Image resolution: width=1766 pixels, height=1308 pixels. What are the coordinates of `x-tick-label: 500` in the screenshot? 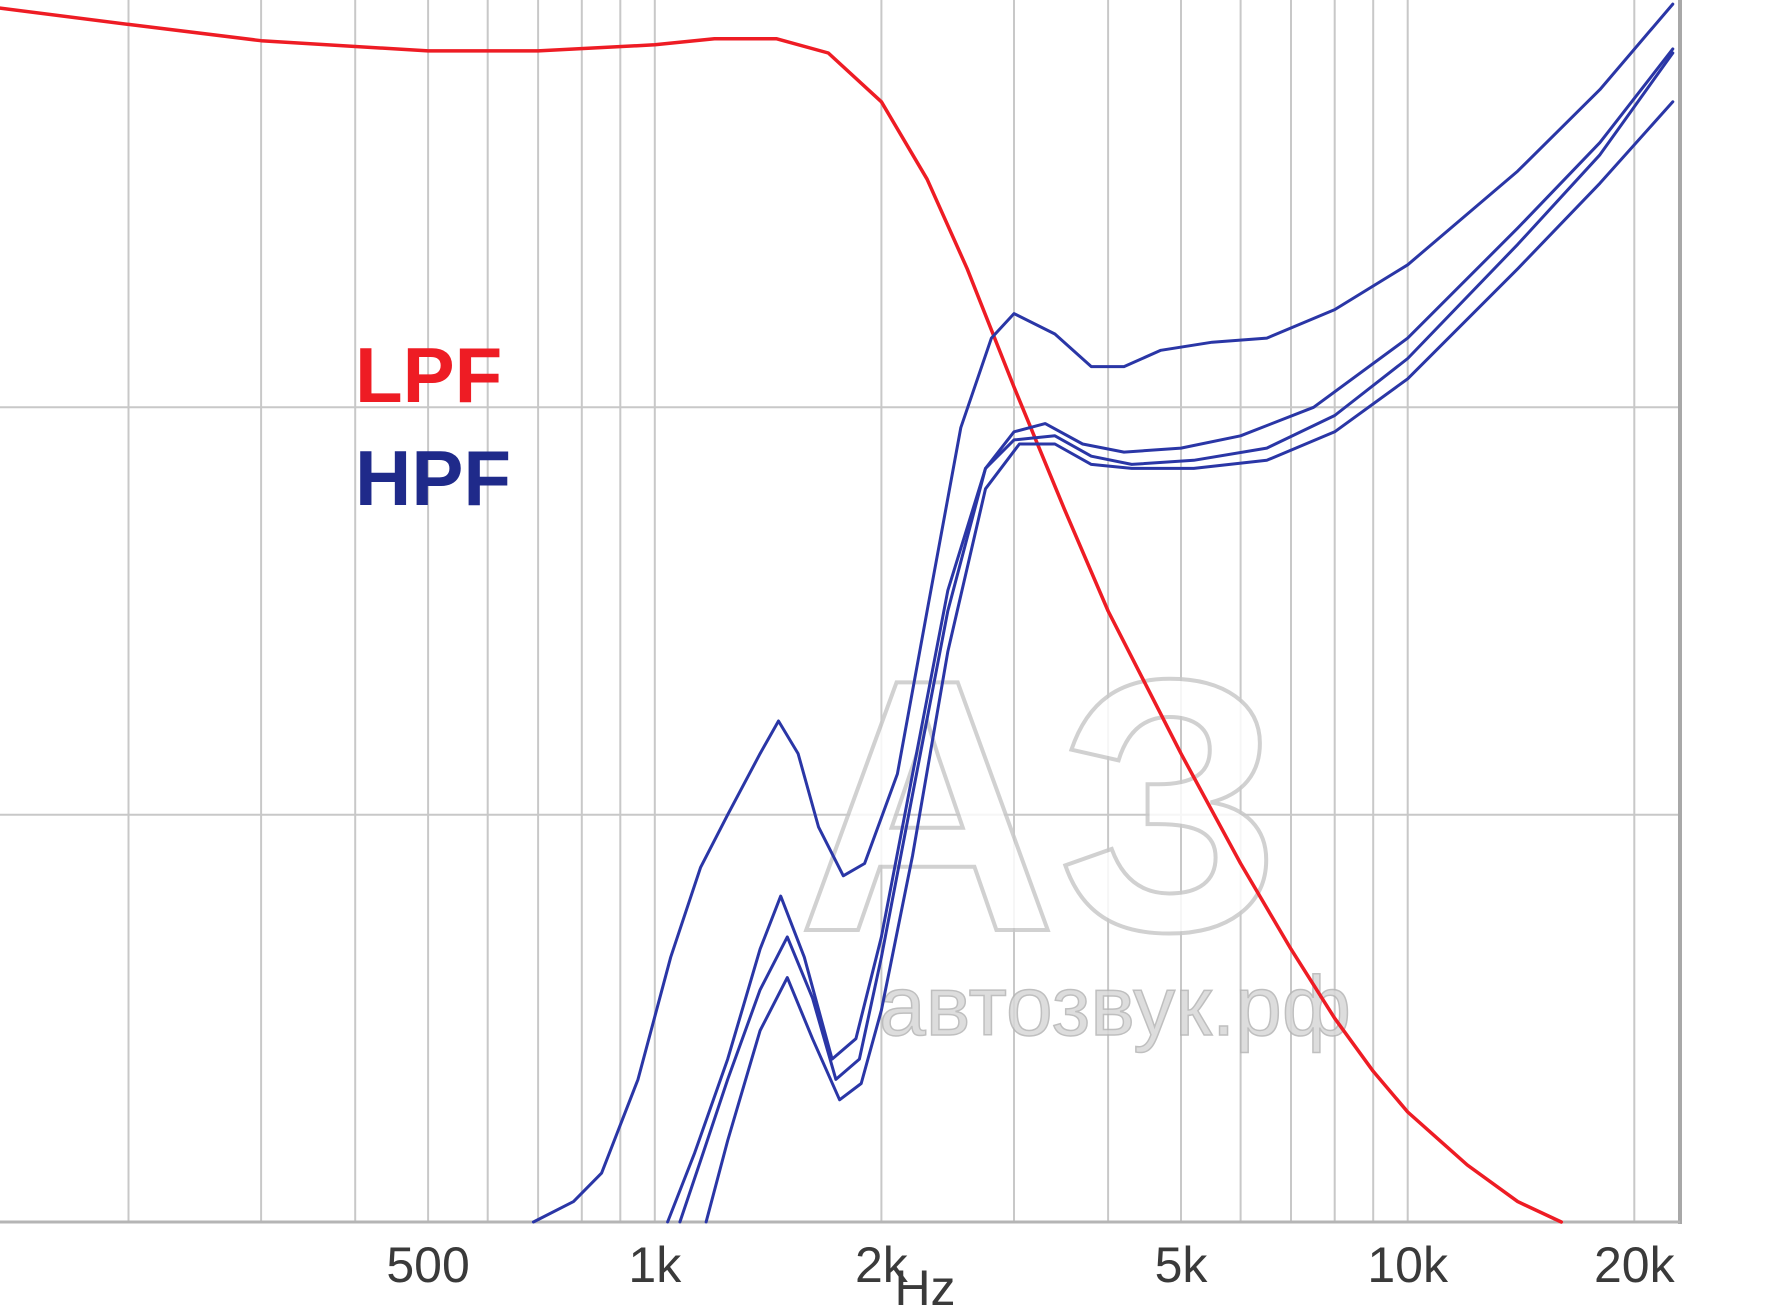 It's located at (427, 1265).